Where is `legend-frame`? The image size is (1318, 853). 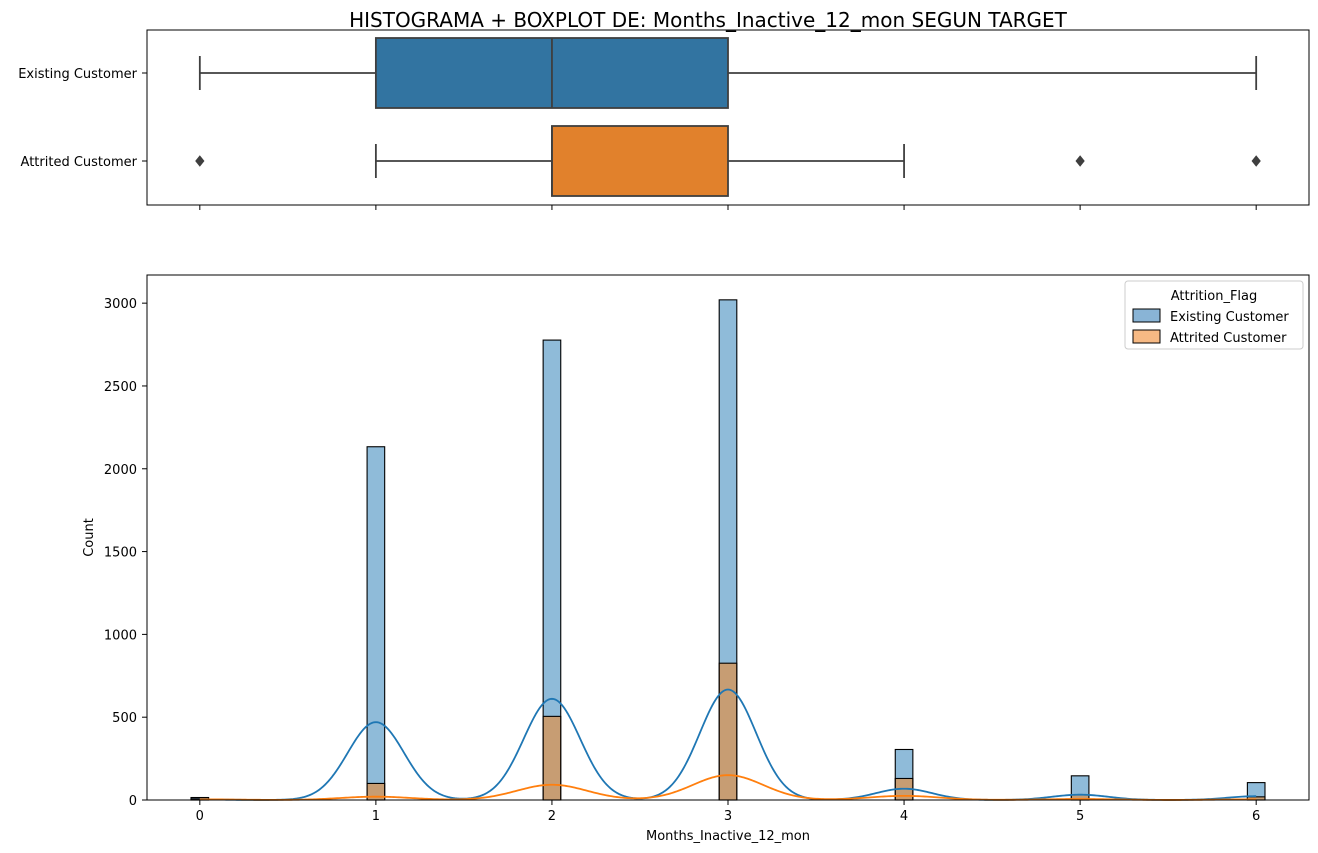 legend-frame is located at coordinates (1214, 315).